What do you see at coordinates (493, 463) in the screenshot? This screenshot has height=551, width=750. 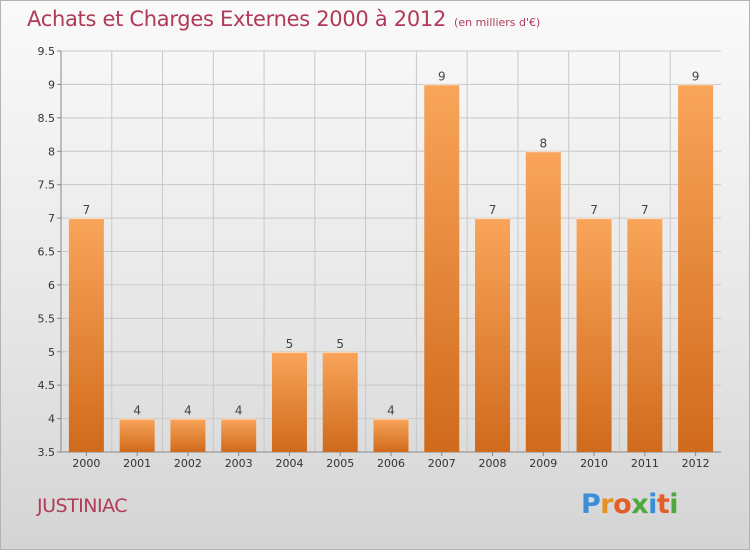 I see `x-tick-label: 2008` at bounding box center [493, 463].